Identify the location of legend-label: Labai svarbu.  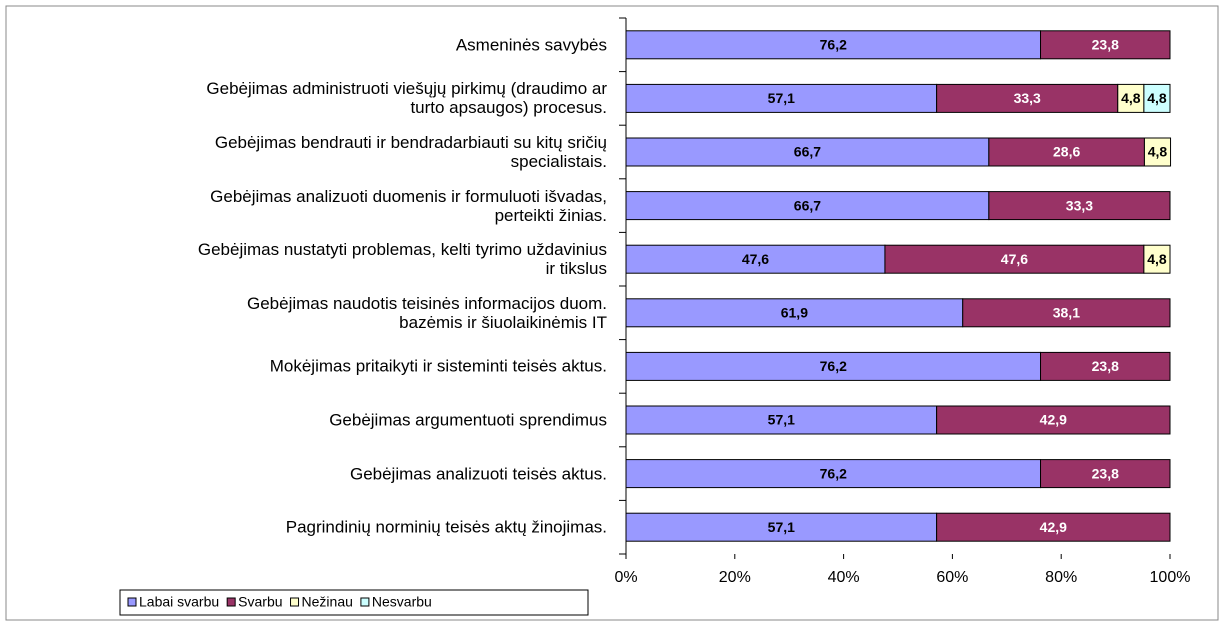
(179, 602).